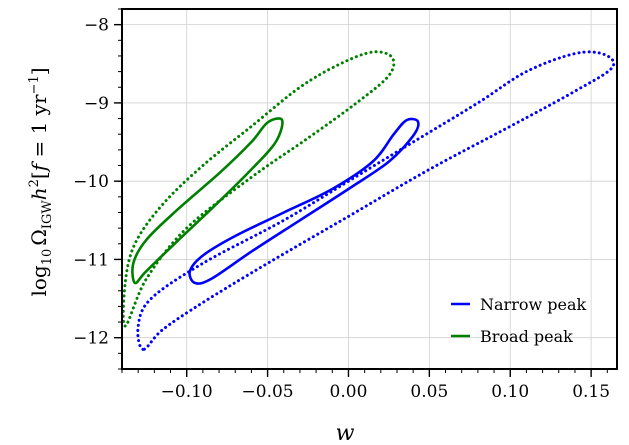  What do you see at coordinates (39, 193) in the screenshot?
I see `ylabel-h: h` at bounding box center [39, 193].